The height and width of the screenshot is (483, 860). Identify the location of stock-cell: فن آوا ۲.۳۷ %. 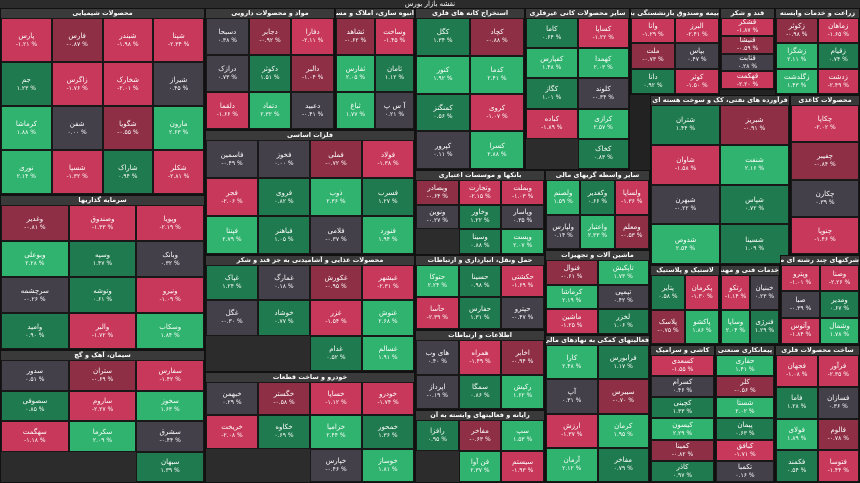
(480, 466).